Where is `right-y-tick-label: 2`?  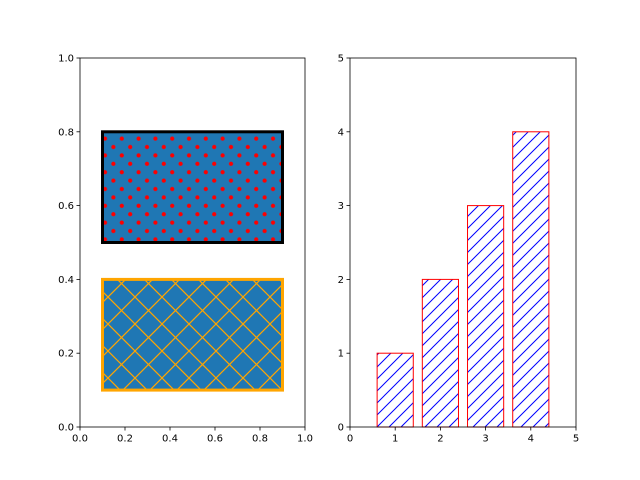 right-y-tick-label: 2 is located at coordinates (341, 280).